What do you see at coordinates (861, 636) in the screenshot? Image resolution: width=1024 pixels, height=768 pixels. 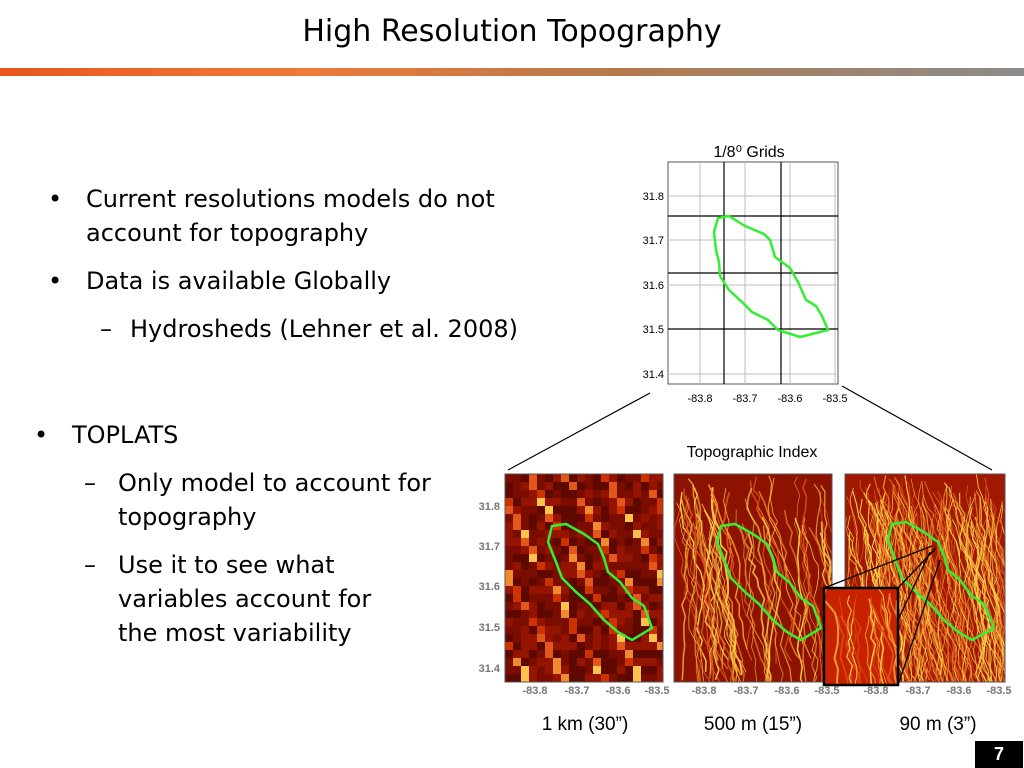 I see `zoom-inset-frame` at bounding box center [861, 636].